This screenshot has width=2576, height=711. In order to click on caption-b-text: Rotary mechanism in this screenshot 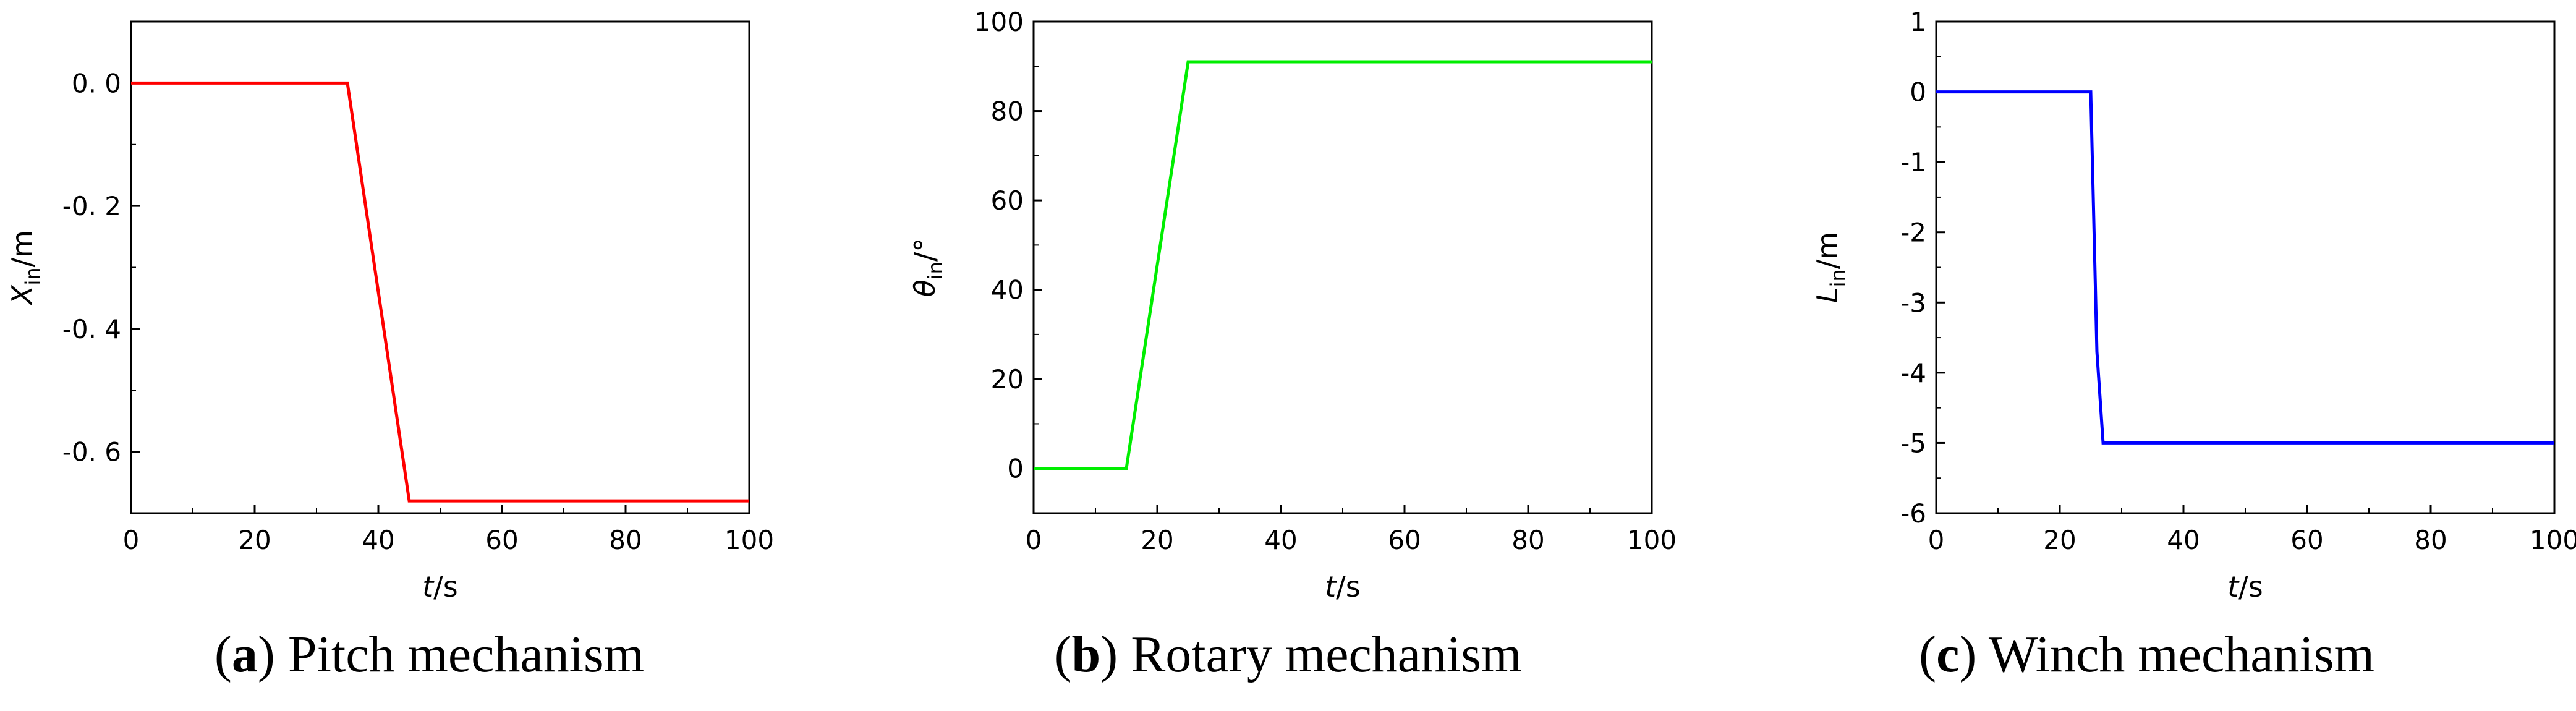, I will do `click(1326, 655)`.